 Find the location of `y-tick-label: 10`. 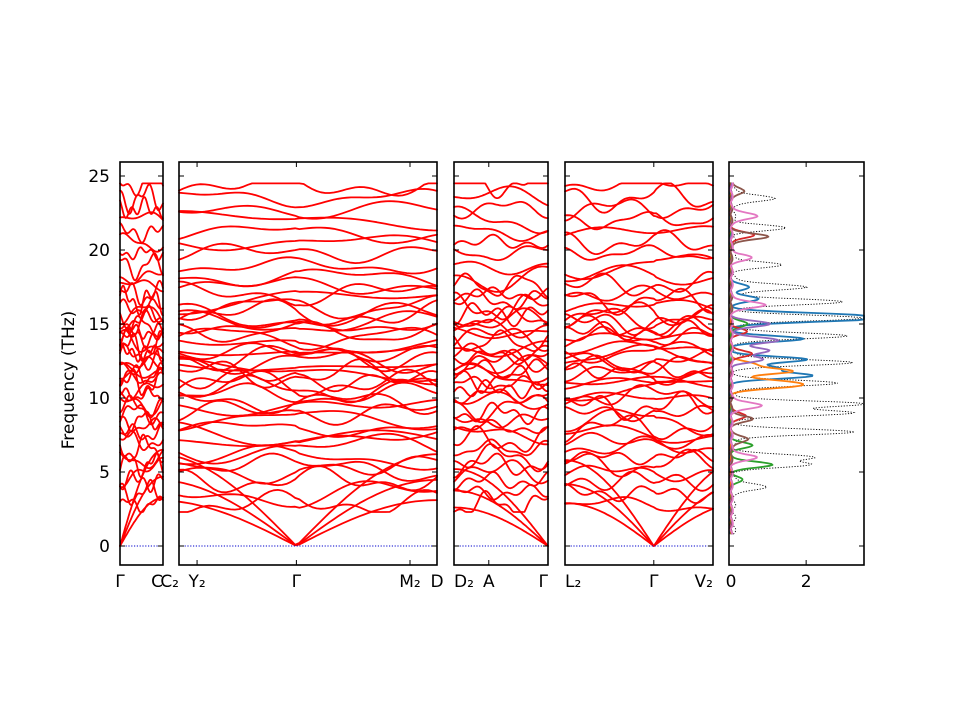

y-tick-label: 10 is located at coordinates (99, 399).